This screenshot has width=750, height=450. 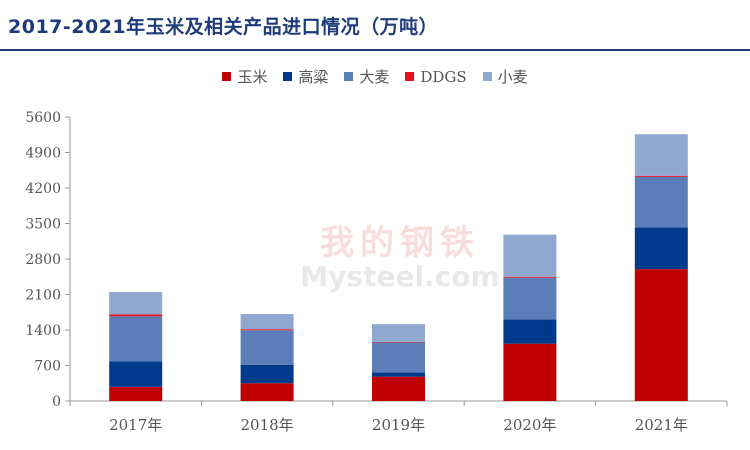 I want to click on legend-swatch-wheat, so click(x=487, y=76).